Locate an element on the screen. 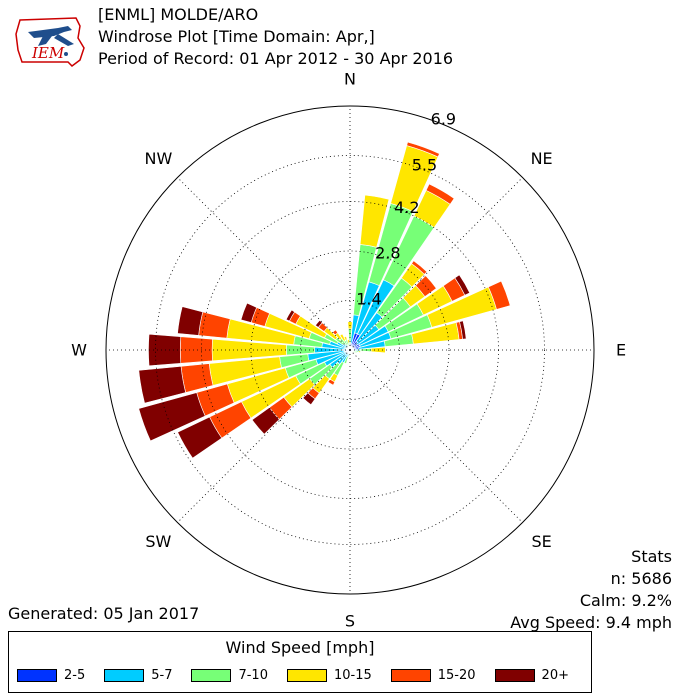  stats-avg-speed: Avg Speed: 9.4 mph is located at coordinates (591, 622).